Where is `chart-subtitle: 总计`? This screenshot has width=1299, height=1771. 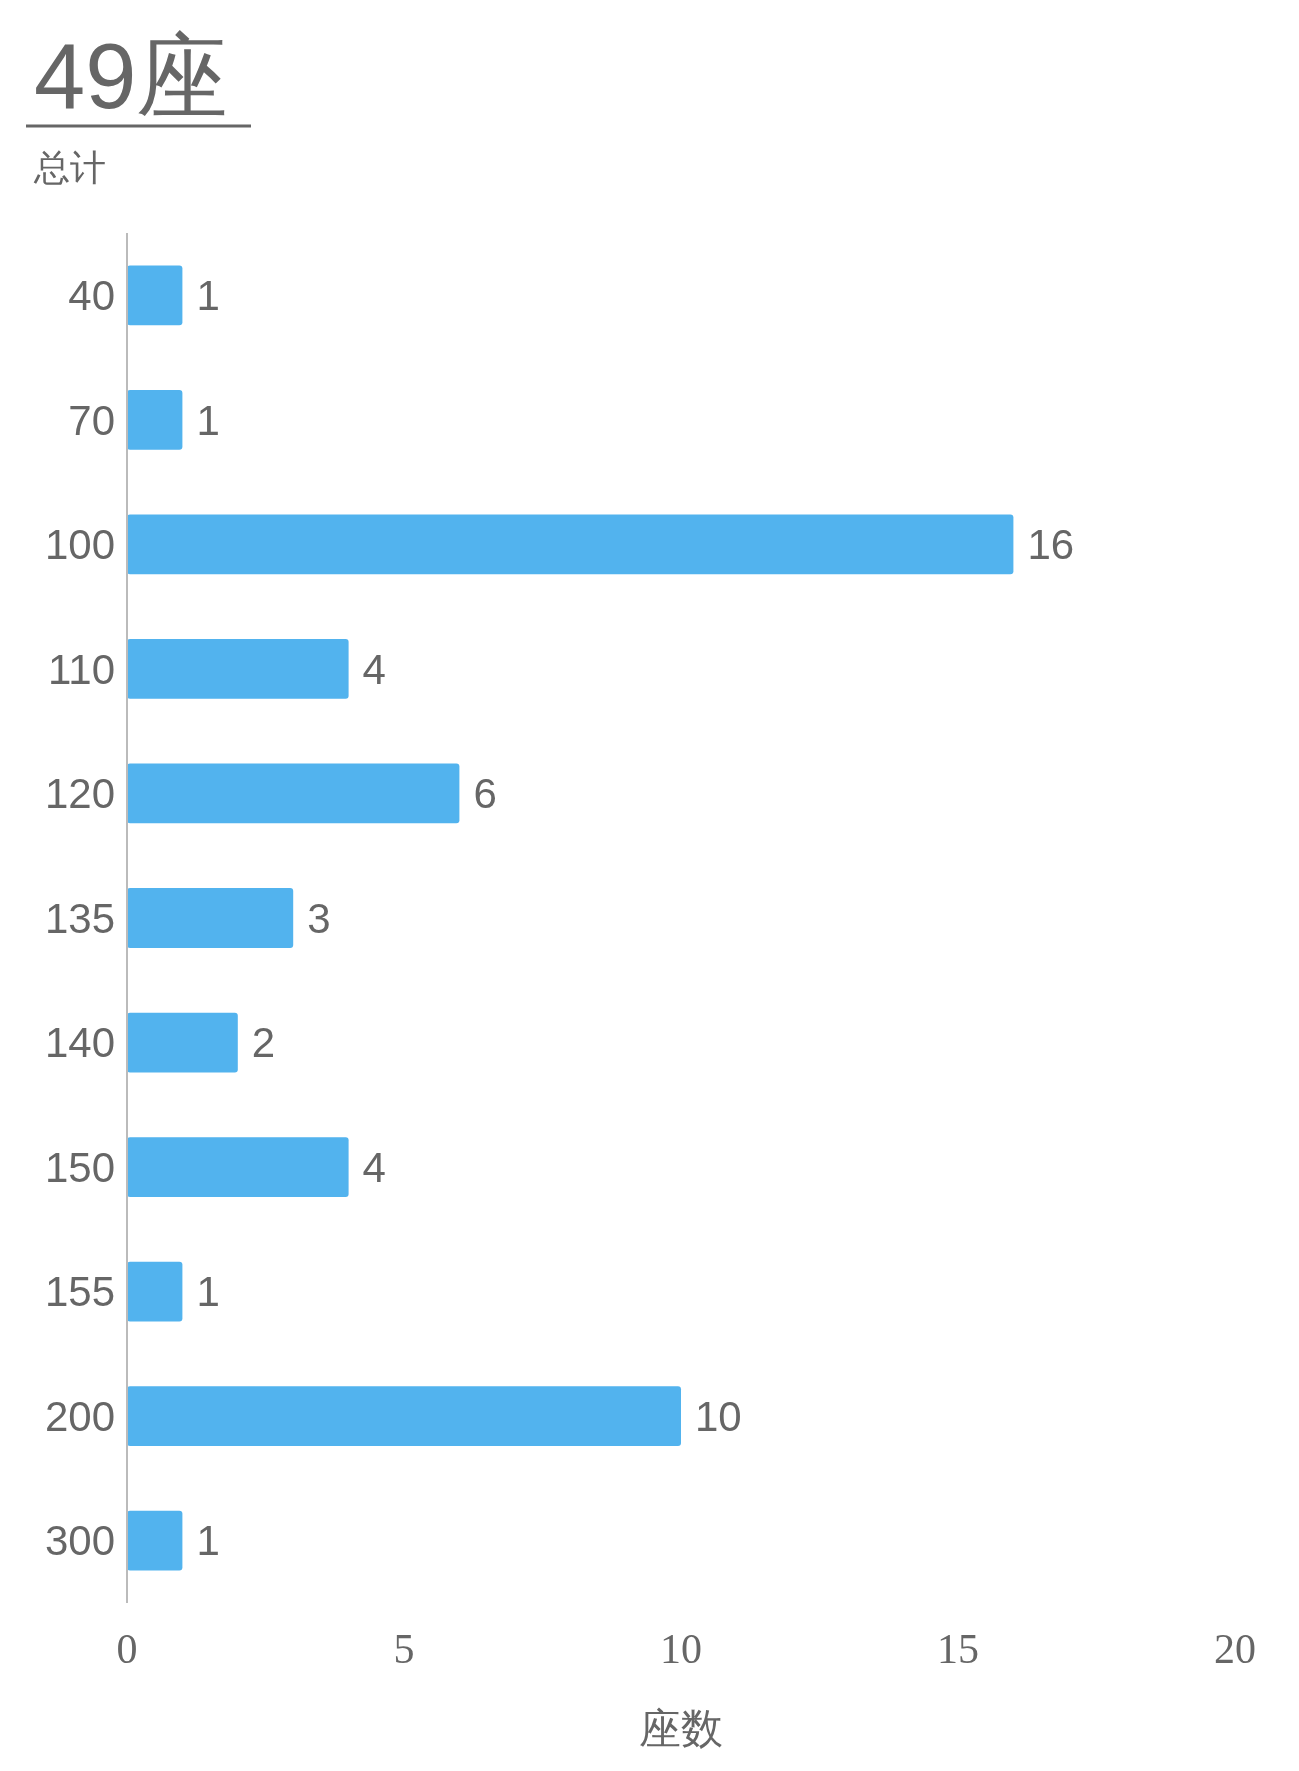
chart-subtitle: 总计 is located at coordinates (69, 167).